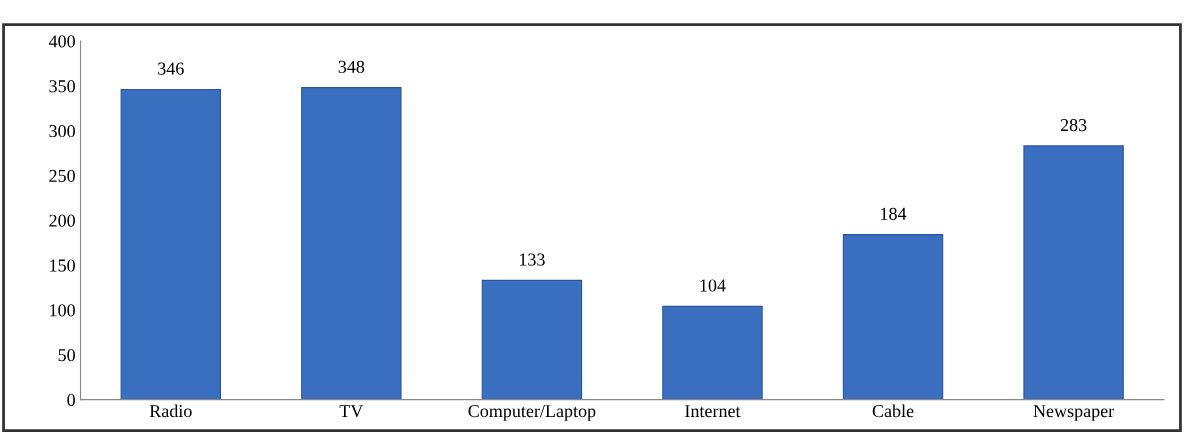 The width and height of the screenshot is (1184, 432). Describe the element at coordinates (62, 175) in the screenshot. I see `y-tick-label: 250` at that location.